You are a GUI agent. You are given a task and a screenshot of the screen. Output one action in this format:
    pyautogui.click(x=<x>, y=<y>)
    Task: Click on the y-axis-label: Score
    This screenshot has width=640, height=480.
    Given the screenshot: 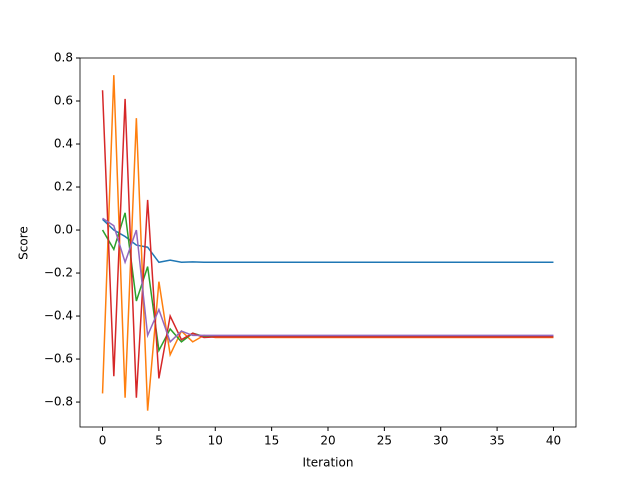 What is the action you would take?
    pyautogui.click(x=24, y=243)
    